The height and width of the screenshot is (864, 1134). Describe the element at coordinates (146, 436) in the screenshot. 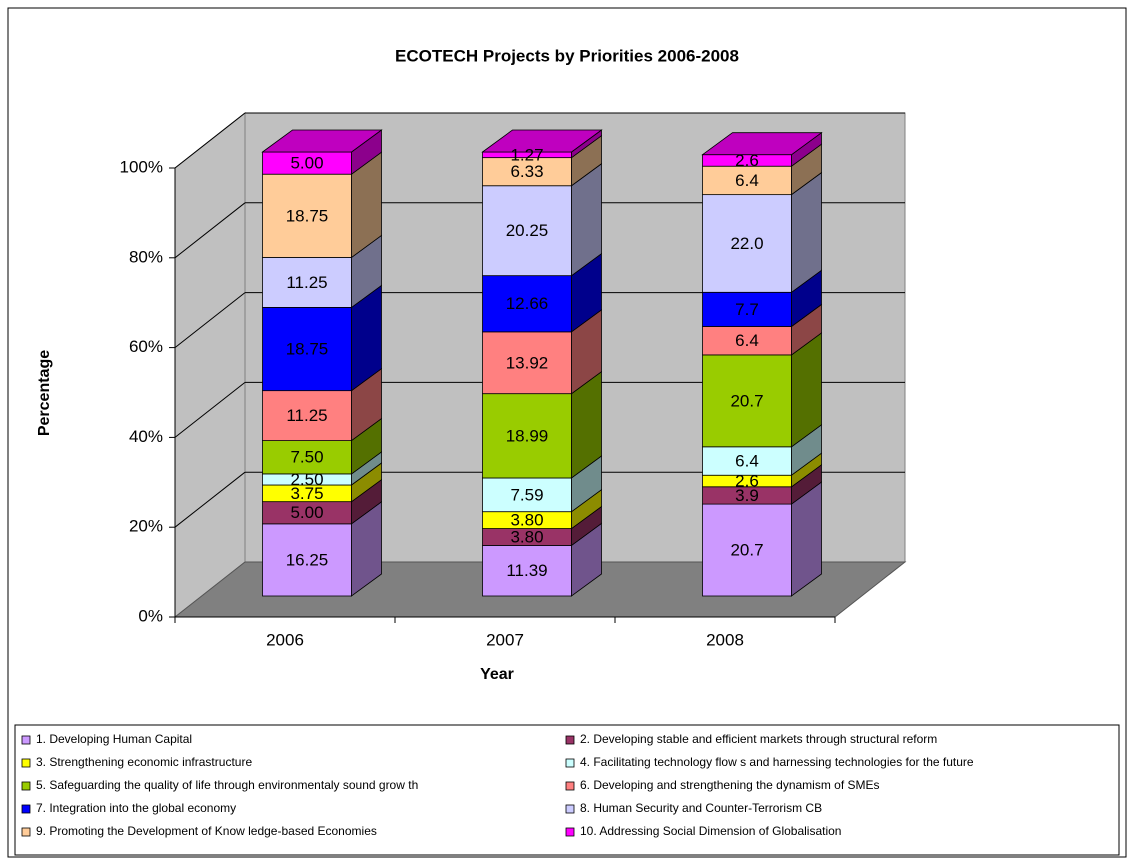

I see `y-tick-label: 40%` at that location.